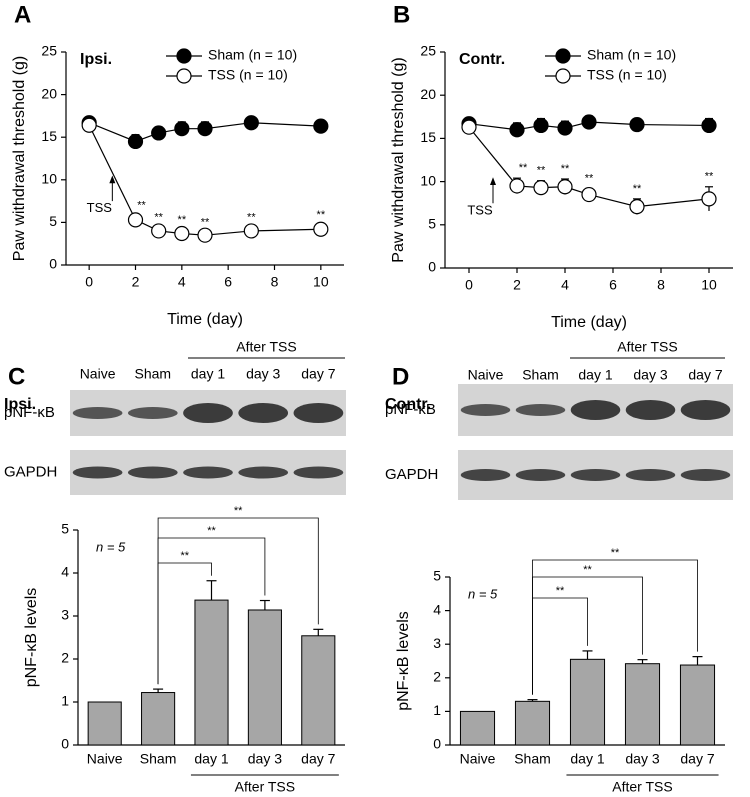 The width and height of the screenshot is (750, 797). What do you see at coordinates (22, 14) in the screenshot?
I see `panel-label: A` at bounding box center [22, 14].